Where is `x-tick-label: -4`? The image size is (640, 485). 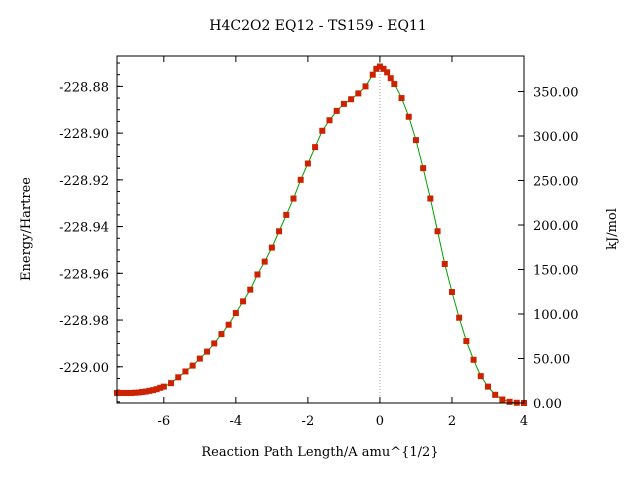
x-tick-label: -4 is located at coordinates (236, 421).